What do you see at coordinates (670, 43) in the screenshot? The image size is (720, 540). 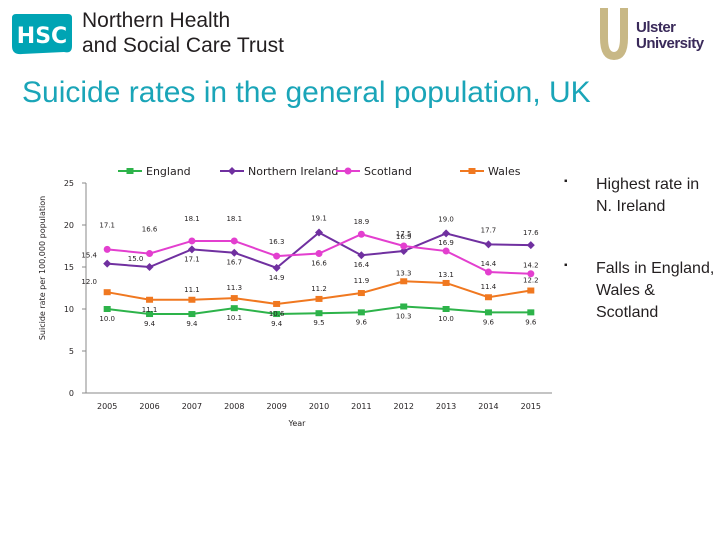 I see `uni-line-2: University` at bounding box center [670, 43].